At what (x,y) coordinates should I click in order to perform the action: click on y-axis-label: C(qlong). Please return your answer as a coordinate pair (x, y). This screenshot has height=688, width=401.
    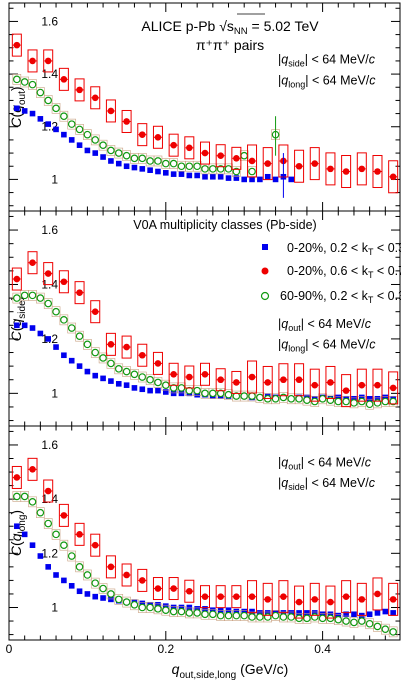
    Looking at the image, I should click on (18, 533).